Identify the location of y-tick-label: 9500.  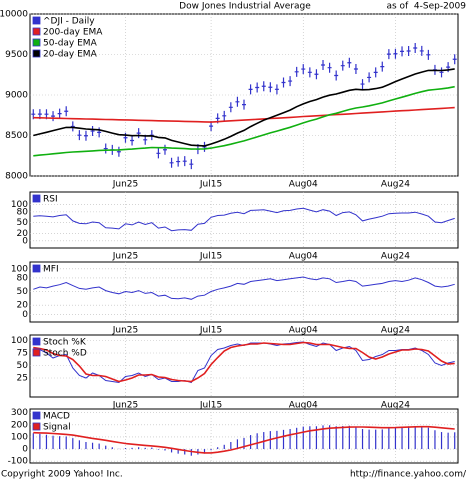
(16, 55).